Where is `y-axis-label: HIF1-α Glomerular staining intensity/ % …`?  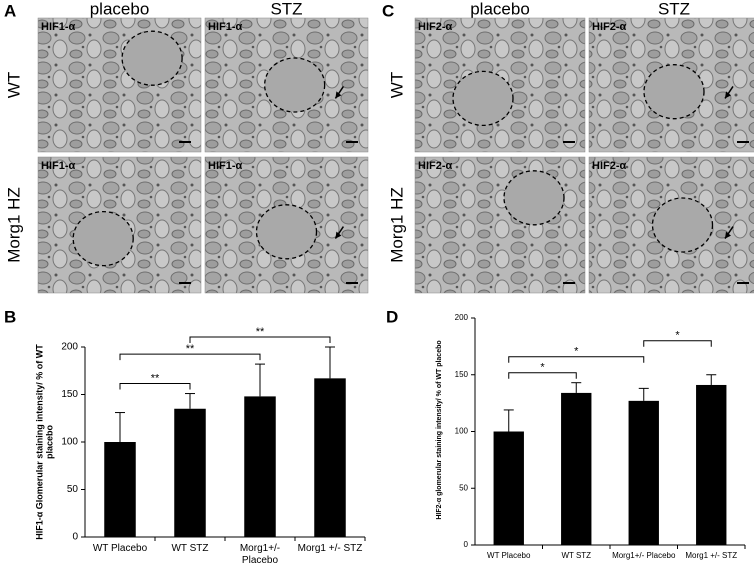
y-axis-label: HIF1-α Glomerular staining intensity/ % … is located at coordinates (44, 442).